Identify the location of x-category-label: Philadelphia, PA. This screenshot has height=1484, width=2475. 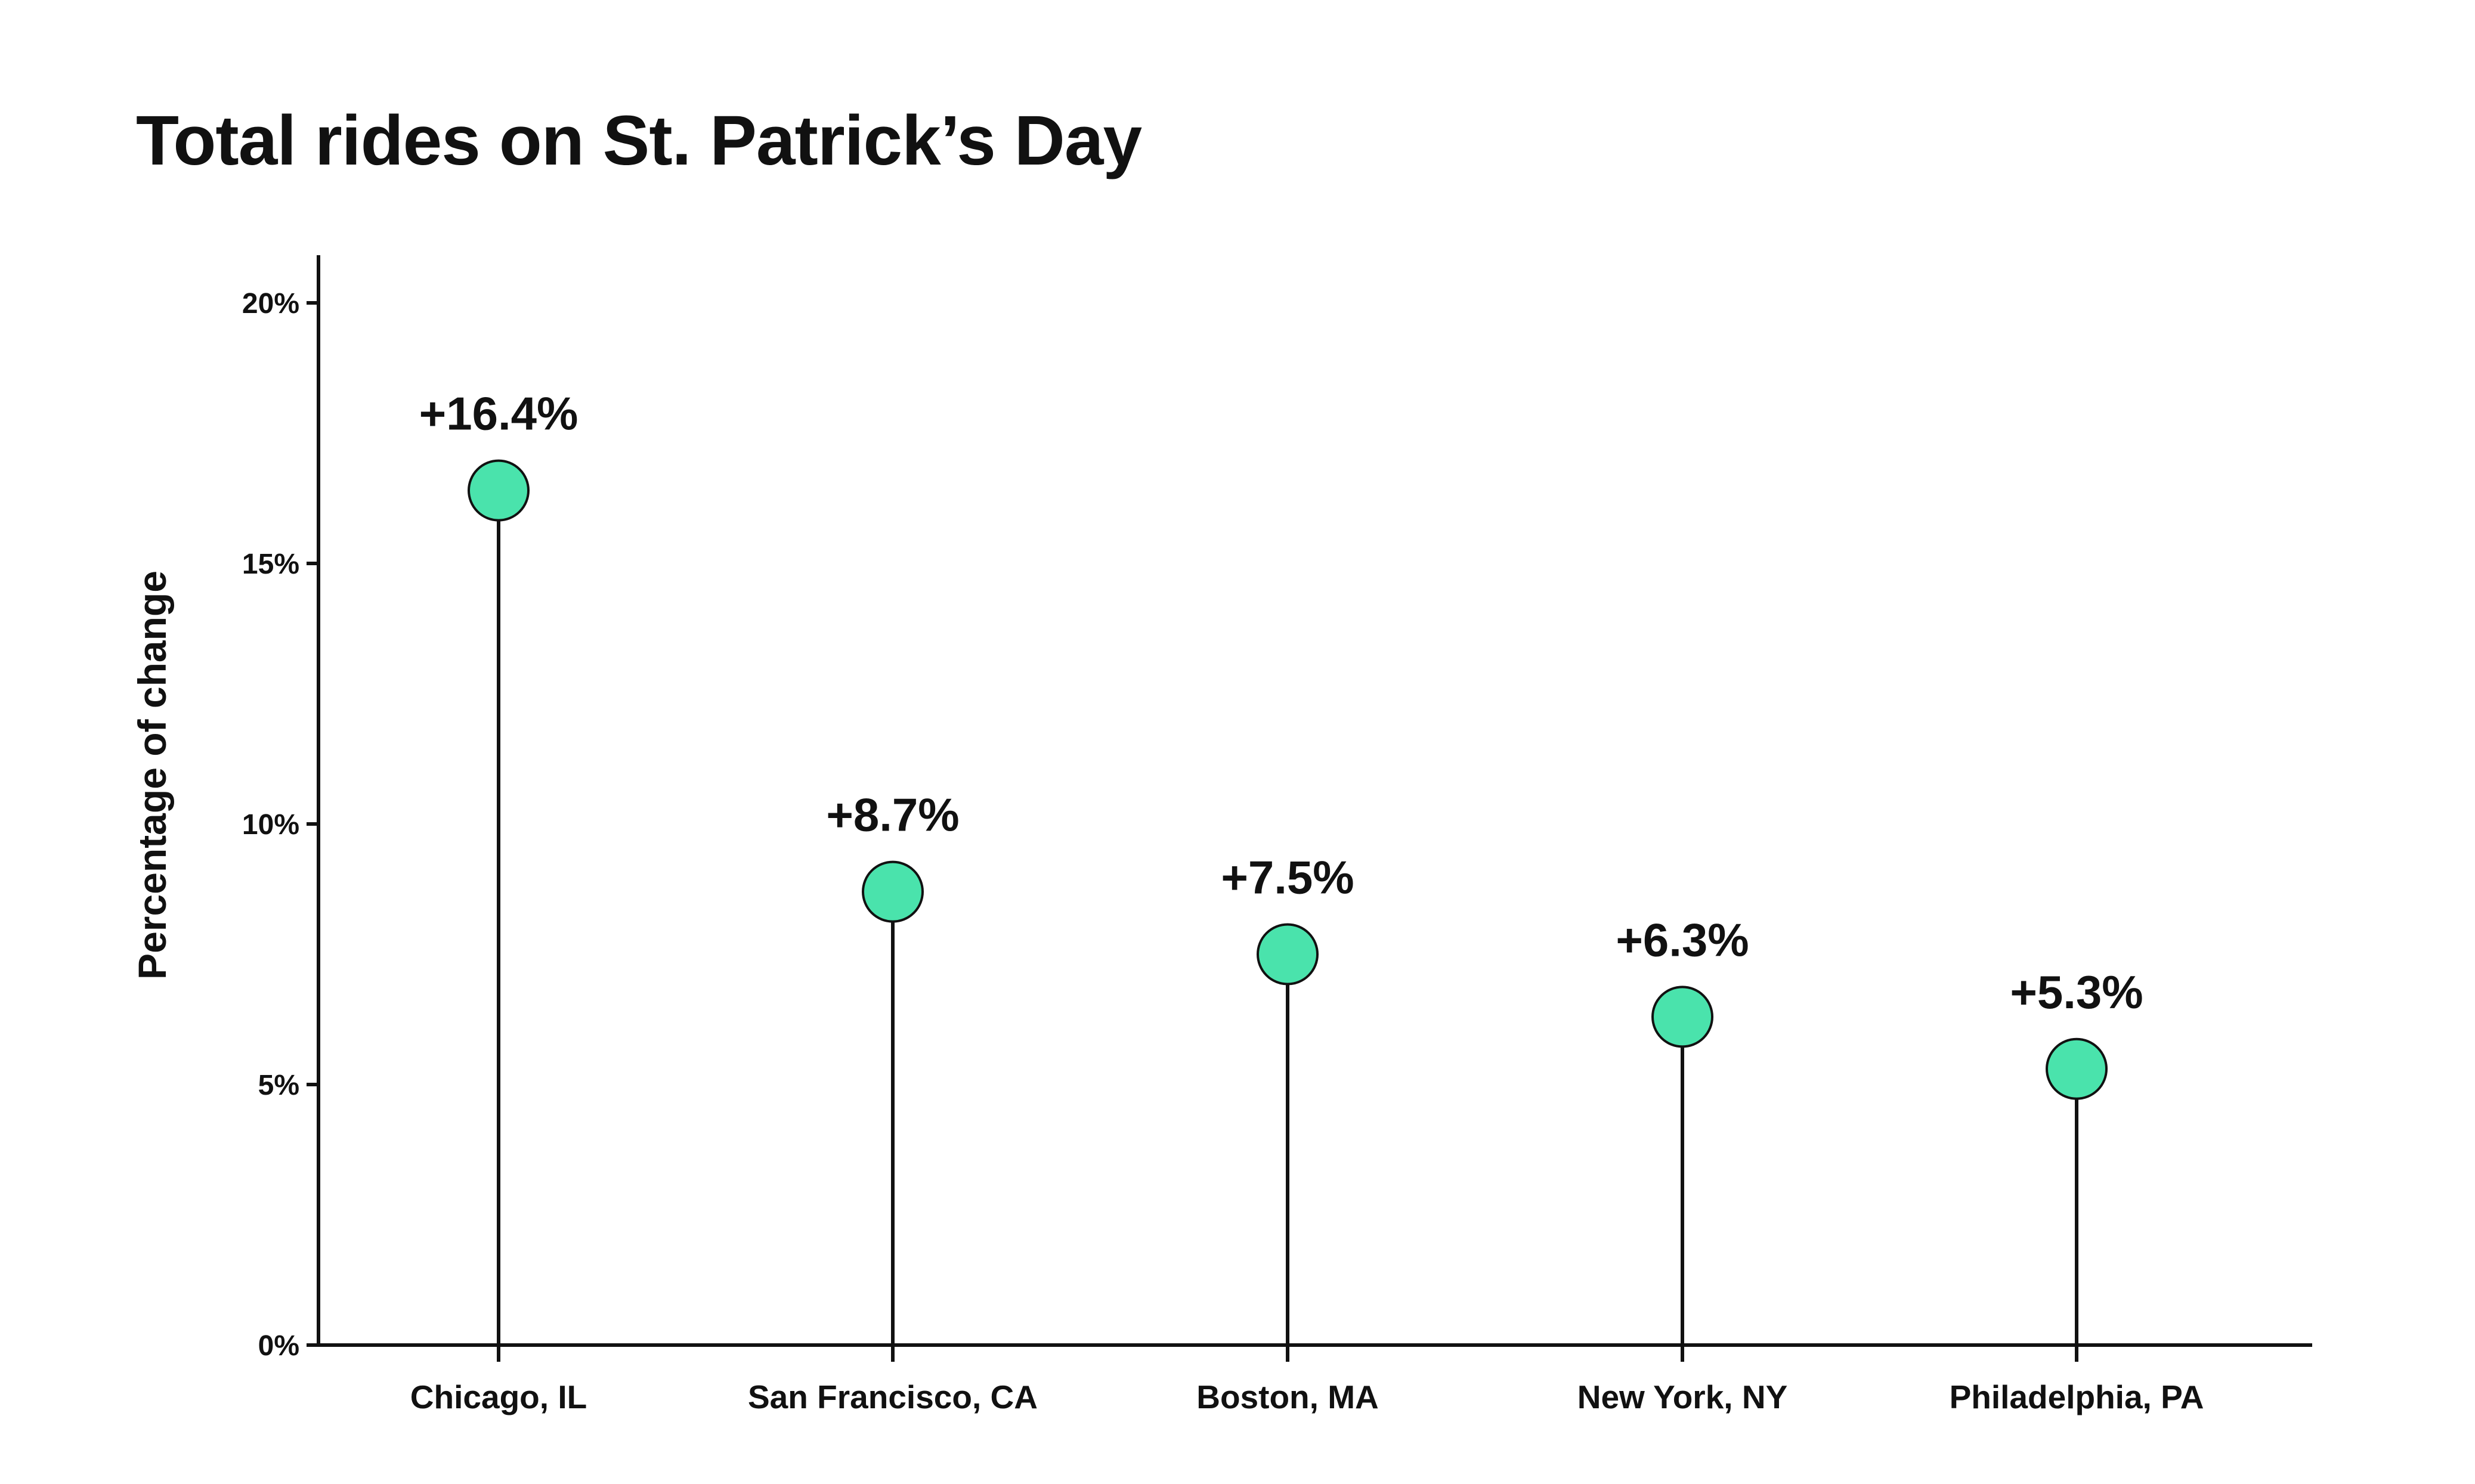
(2077, 1396).